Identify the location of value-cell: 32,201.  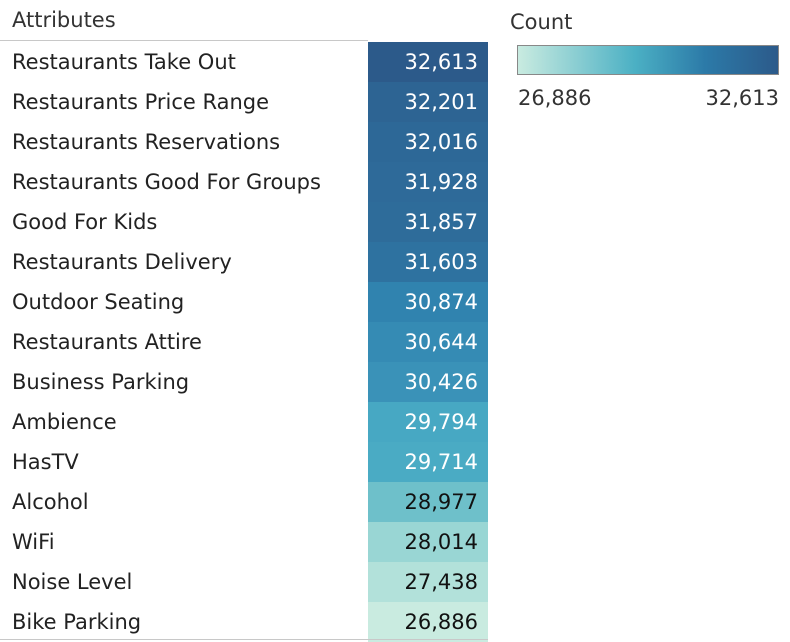
(428, 102).